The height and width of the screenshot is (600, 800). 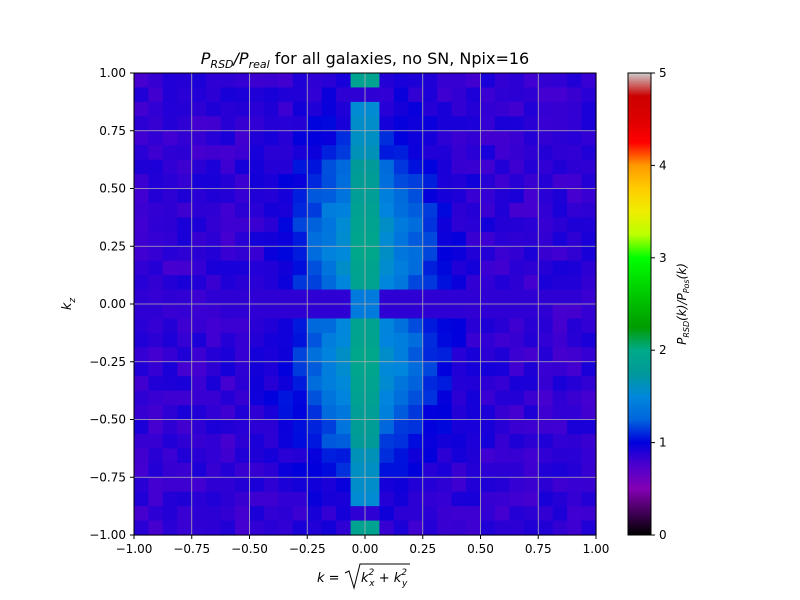 I want to click on y-tick-label: 0.00, so click(x=112, y=304).